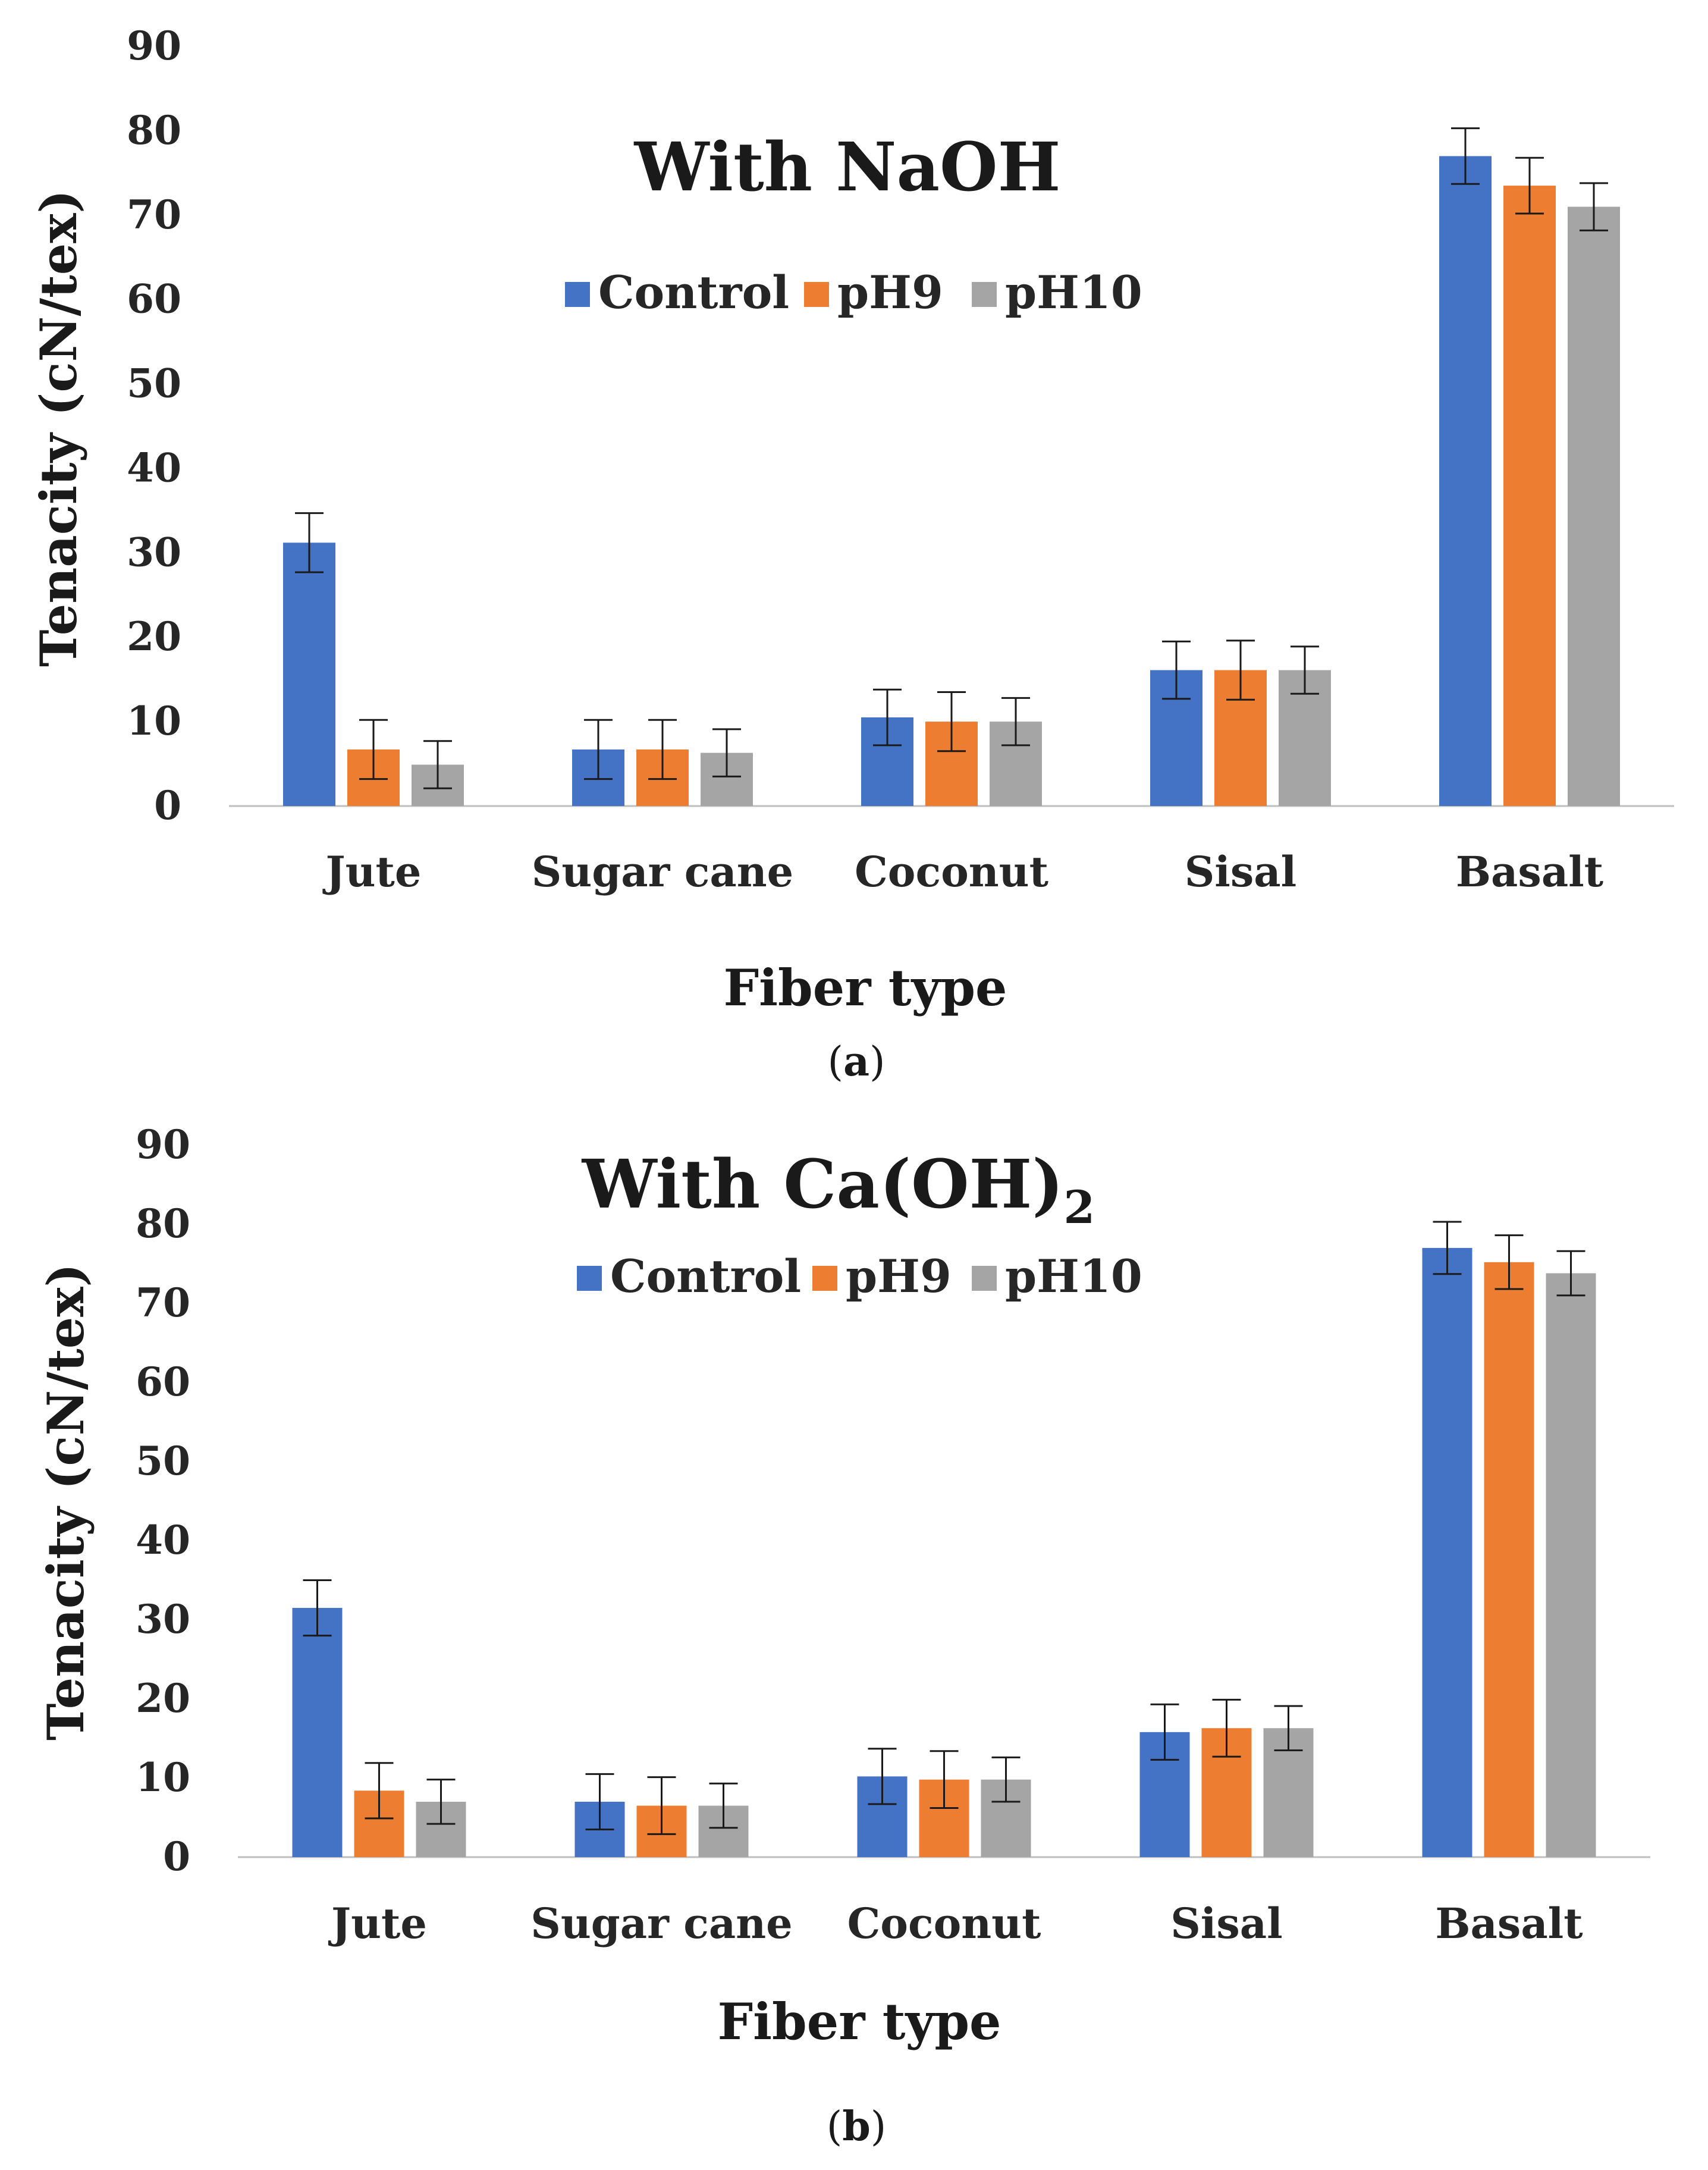  I want to click on y-tick-label-b-60: 60, so click(163, 1382).